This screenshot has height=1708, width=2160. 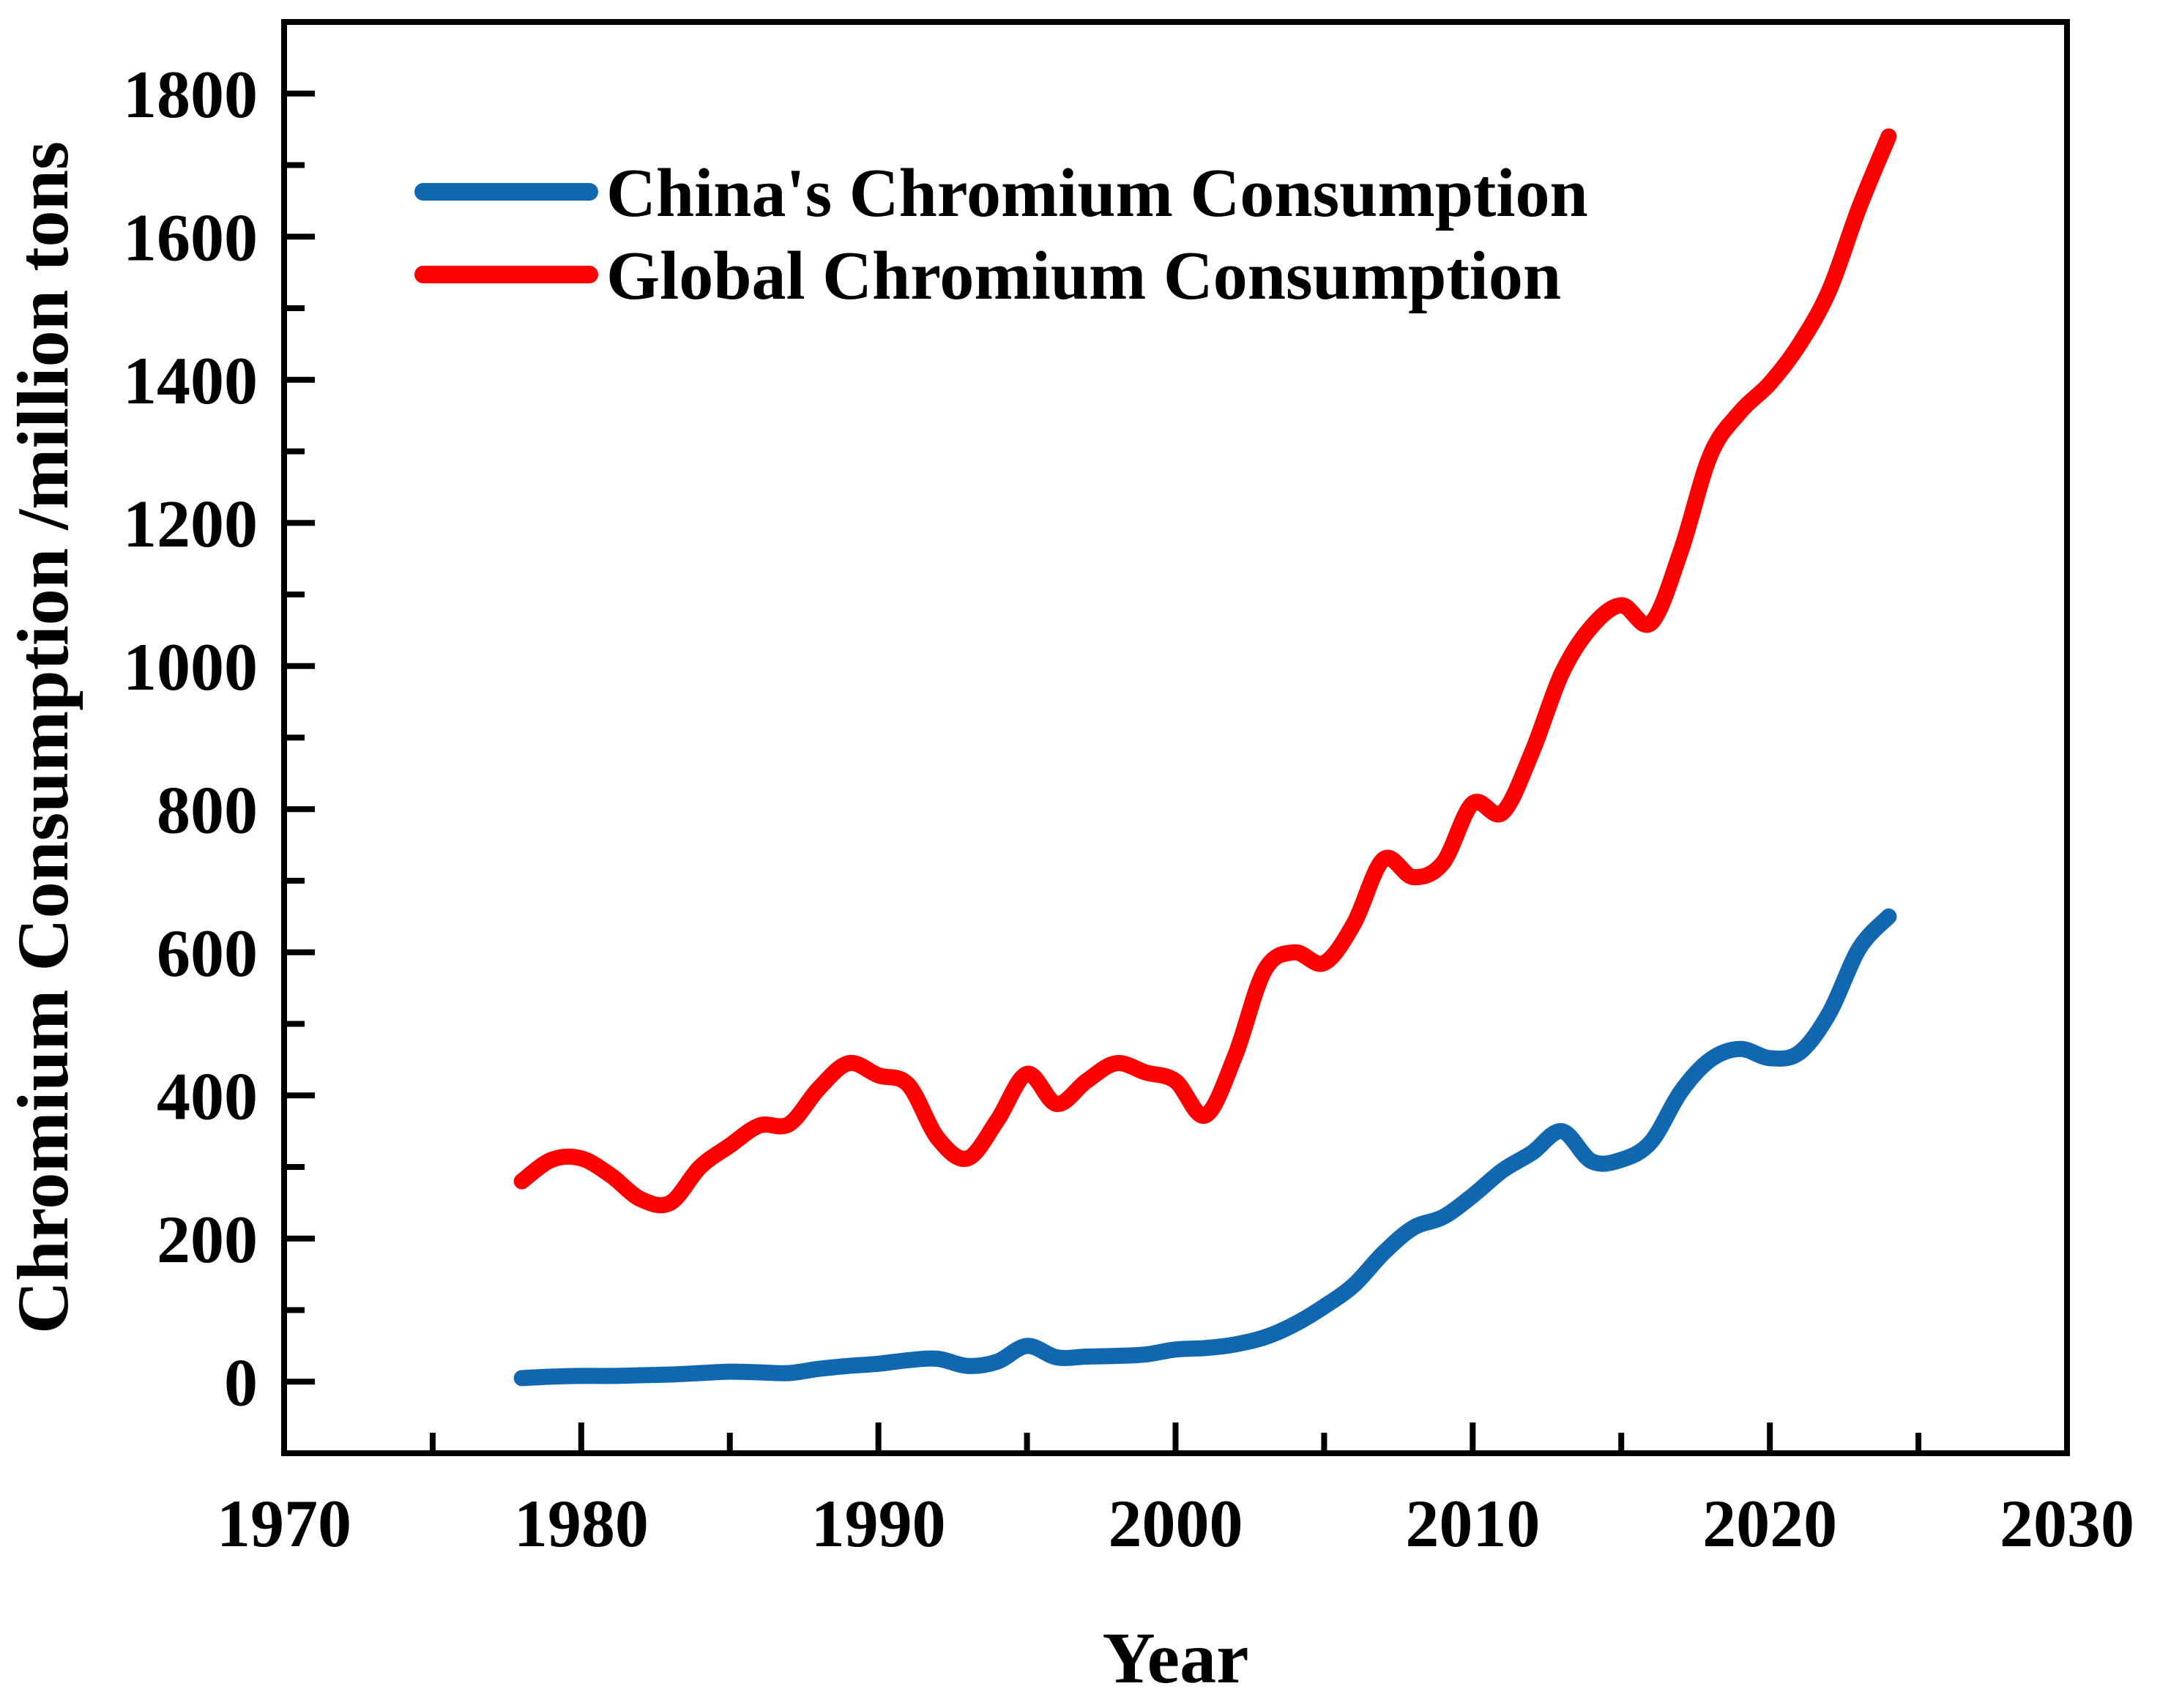 What do you see at coordinates (581, 1524) in the screenshot?
I see `x-tick-label: 1980` at bounding box center [581, 1524].